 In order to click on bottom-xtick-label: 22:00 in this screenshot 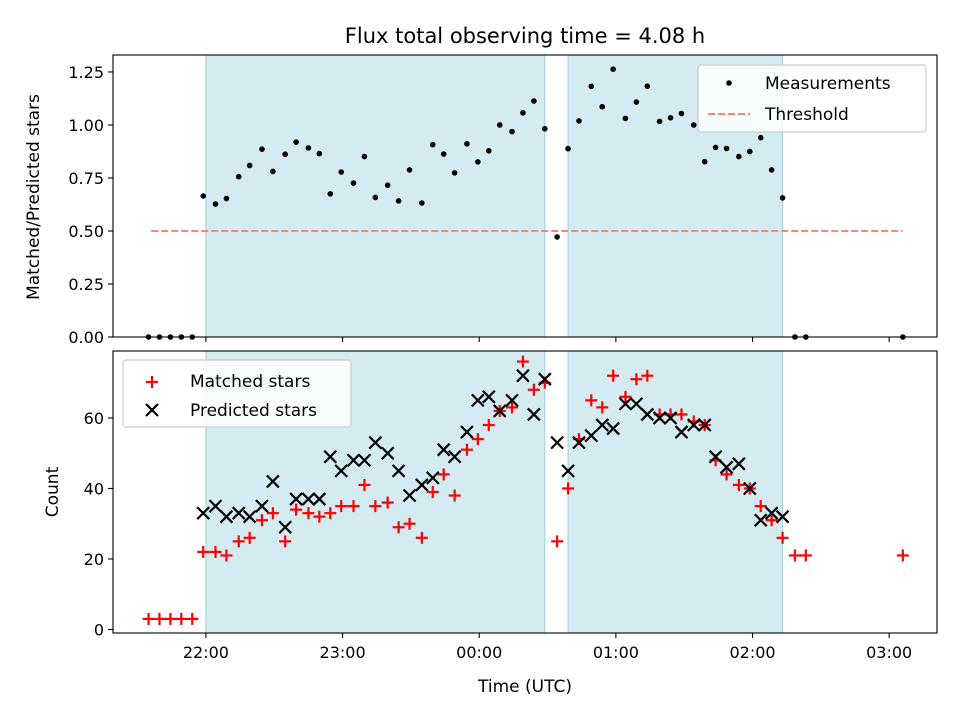, I will do `click(206, 652)`.